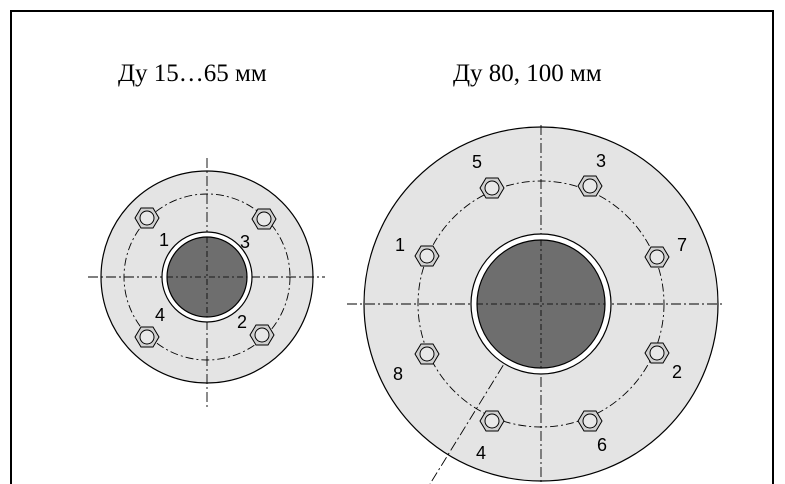 This screenshot has height=484, width=785. I want to click on large-bolt-label-4: 4, so click(481, 453).